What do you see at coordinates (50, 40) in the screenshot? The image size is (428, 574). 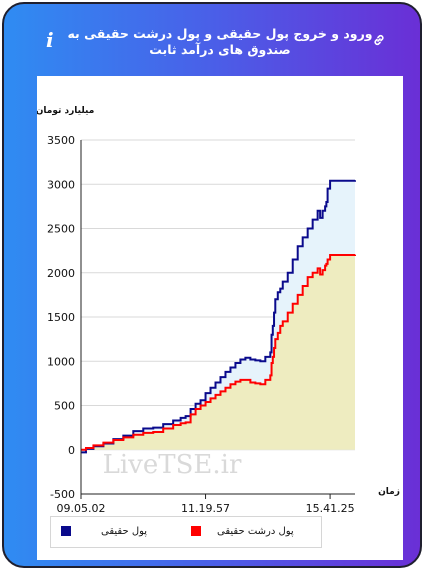 I see `info-icon: i` at bounding box center [50, 40].